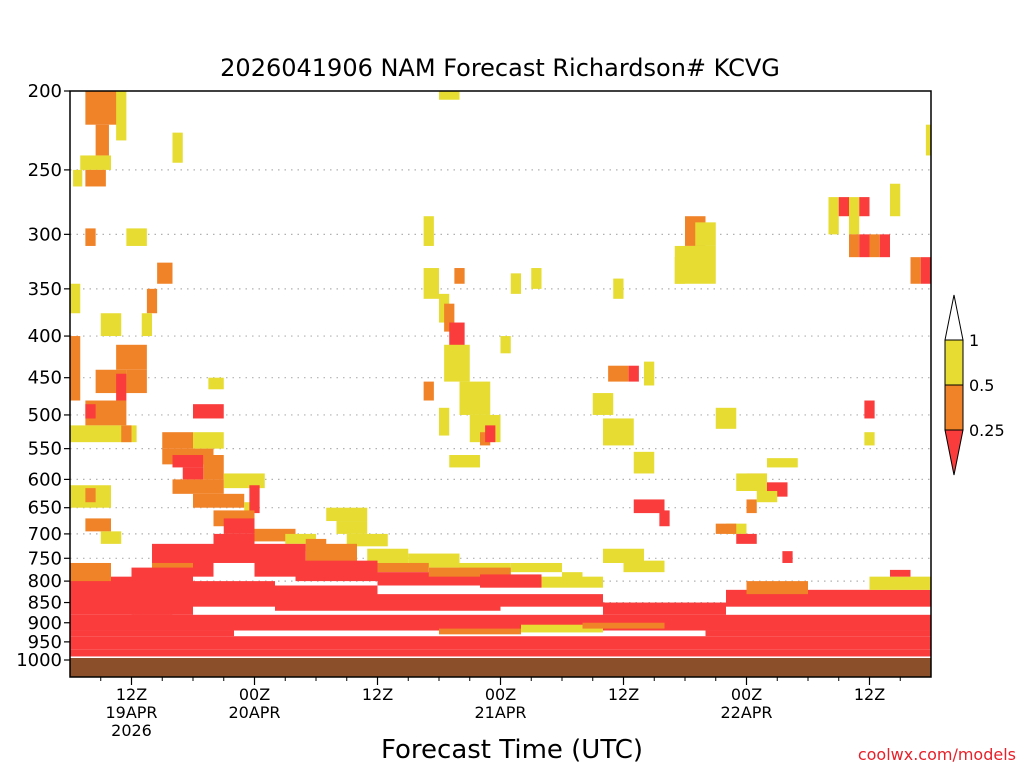  I want to click on x-tick-label: 22APR, so click(746, 712).